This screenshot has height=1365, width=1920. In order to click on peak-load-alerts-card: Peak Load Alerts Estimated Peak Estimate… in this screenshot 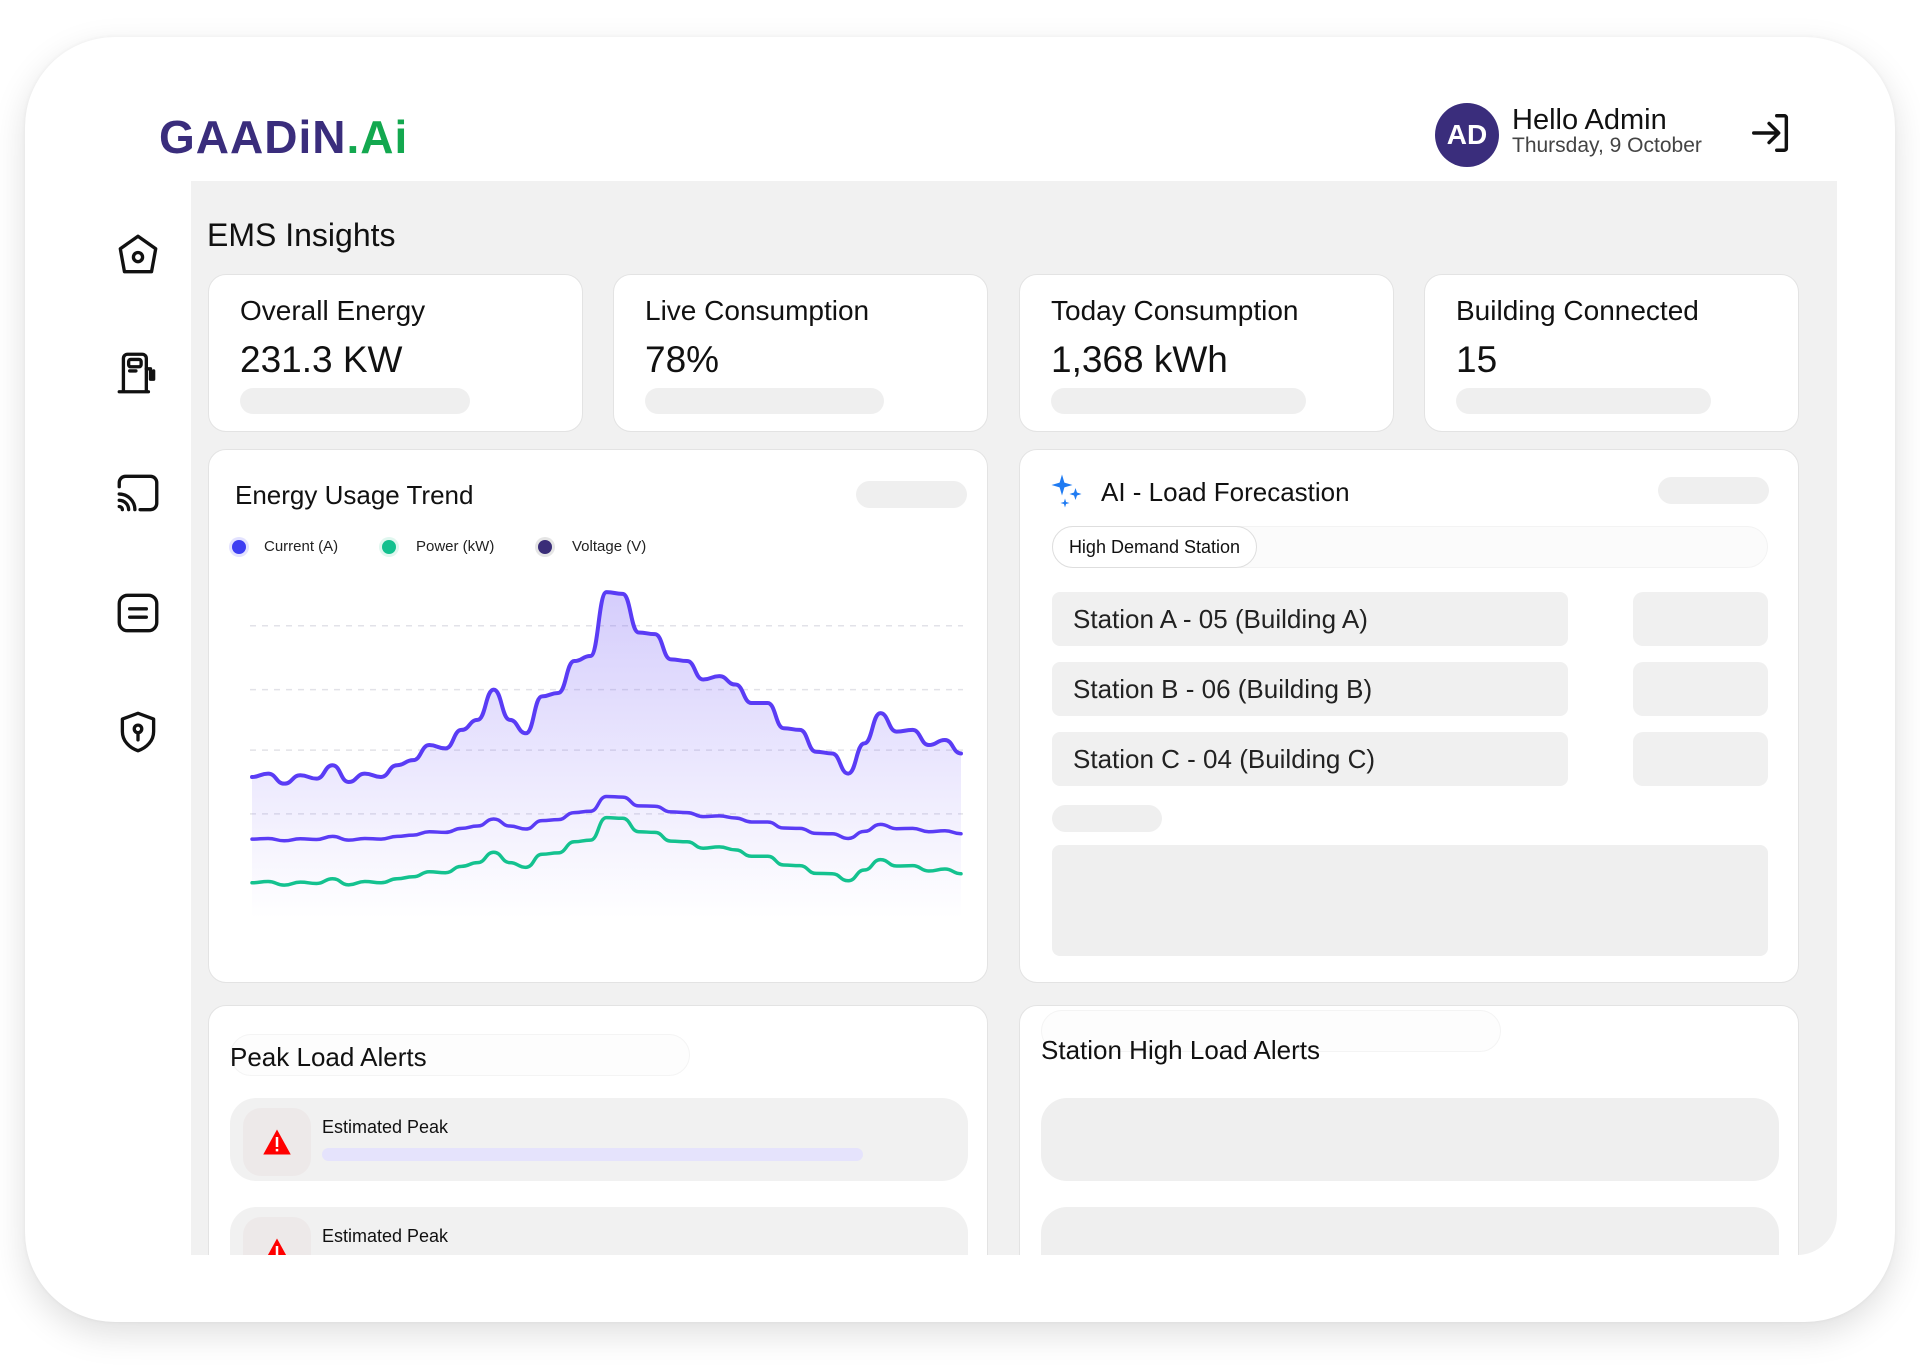, I will do `click(598, 1130)`.